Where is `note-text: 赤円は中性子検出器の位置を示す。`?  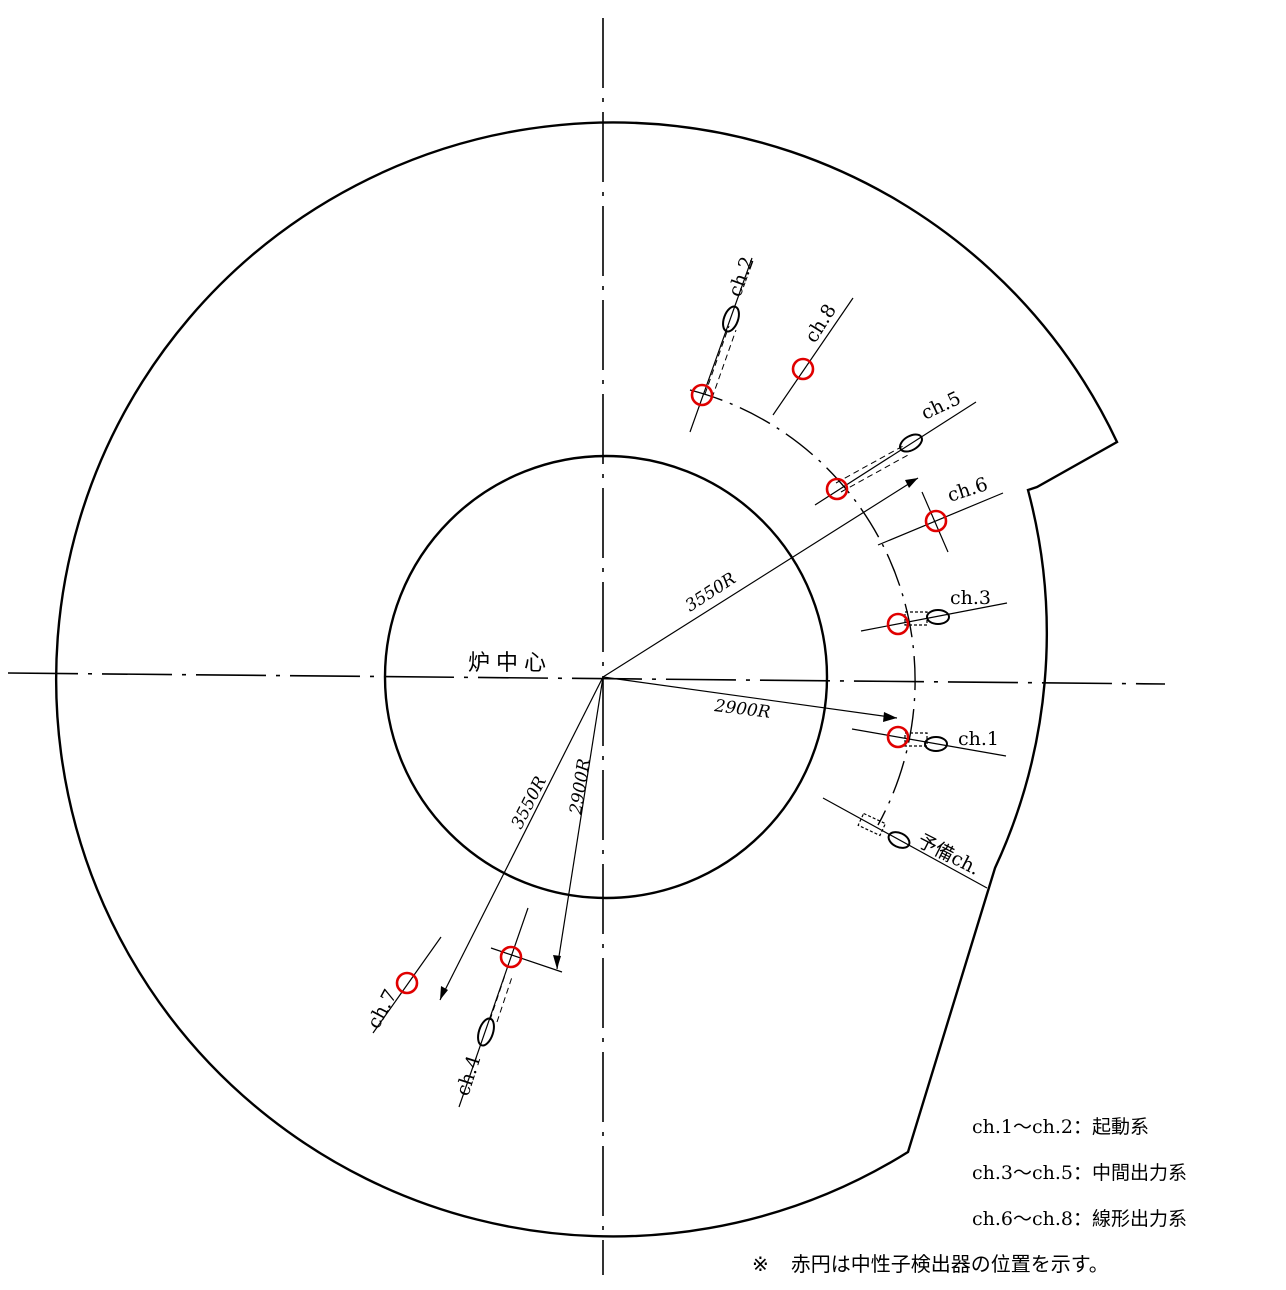
note-text: 赤円は中性子検出器の位置を示す。 is located at coordinates (949, 1264).